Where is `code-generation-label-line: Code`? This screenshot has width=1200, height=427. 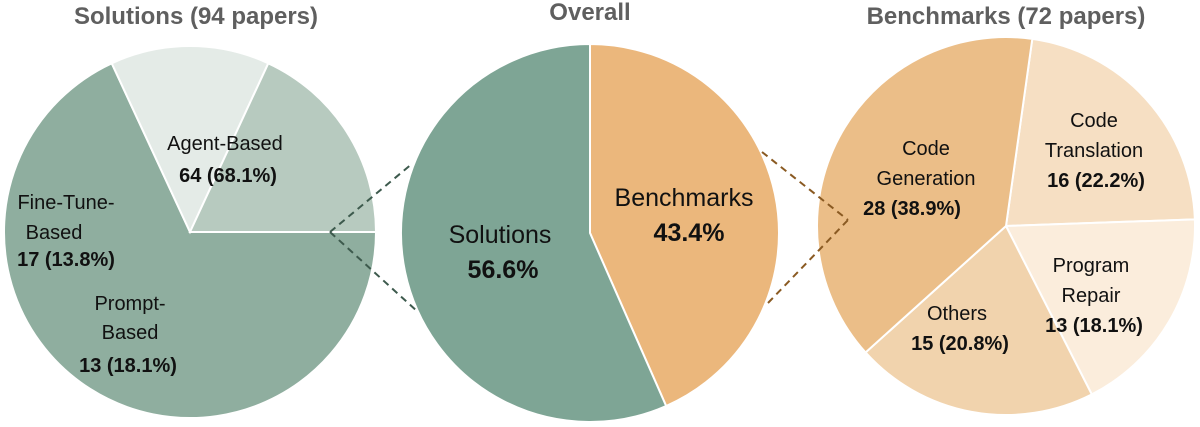
code-generation-label-line: Code is located at coordinates (926, 149).